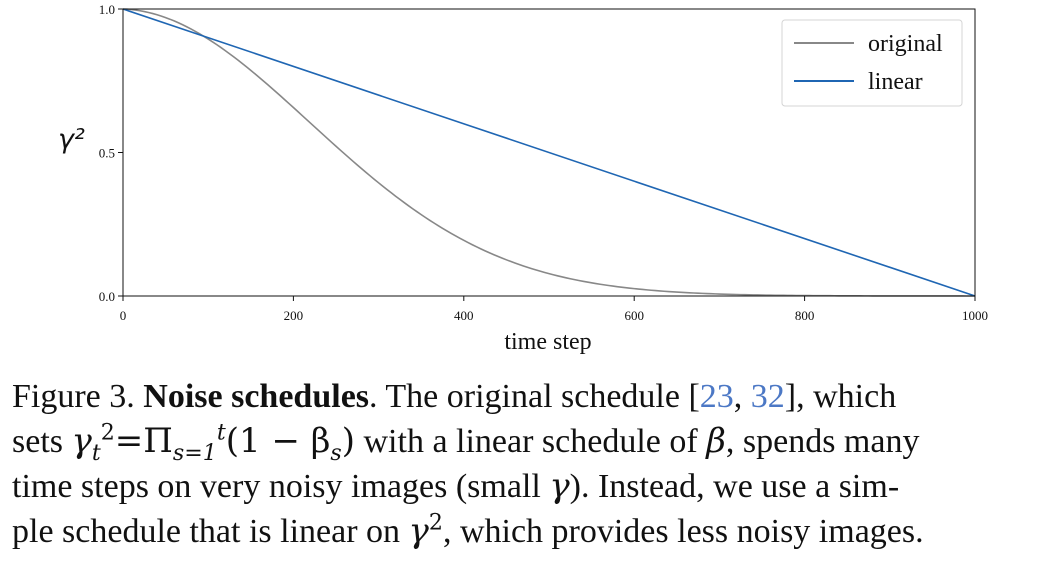  Describe the element at coordinates (716, 396) in the screenshot. I see `citation-link: 23` at that location.